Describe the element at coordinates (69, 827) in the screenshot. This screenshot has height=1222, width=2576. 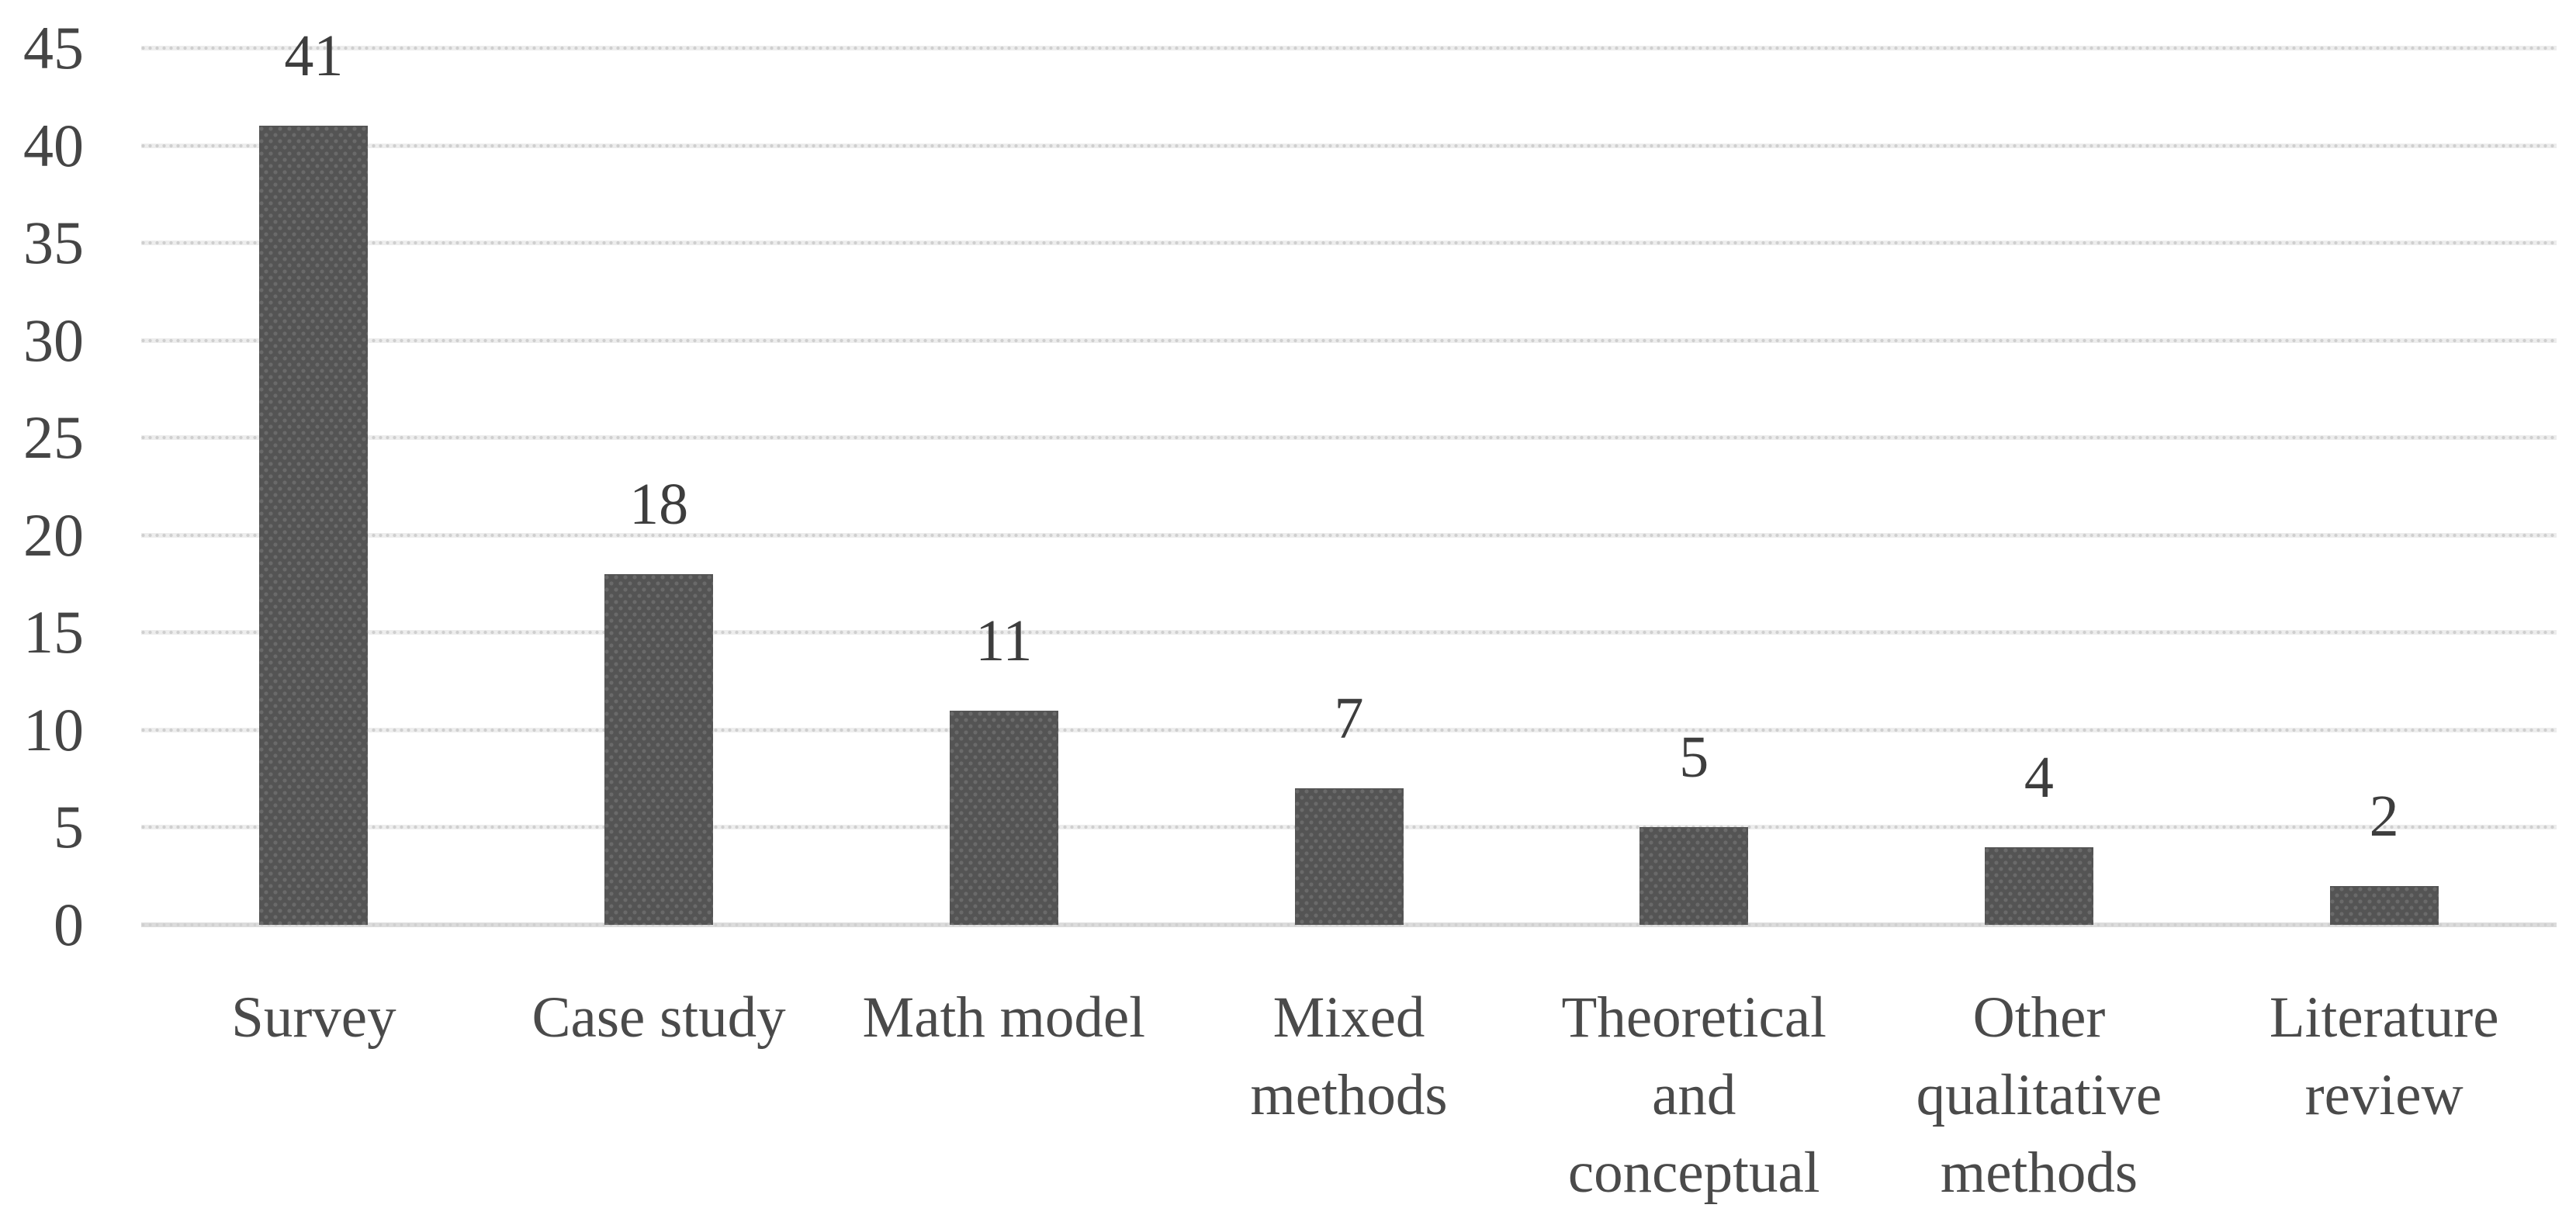
I see `y-tick-label-5: 5` at that location.